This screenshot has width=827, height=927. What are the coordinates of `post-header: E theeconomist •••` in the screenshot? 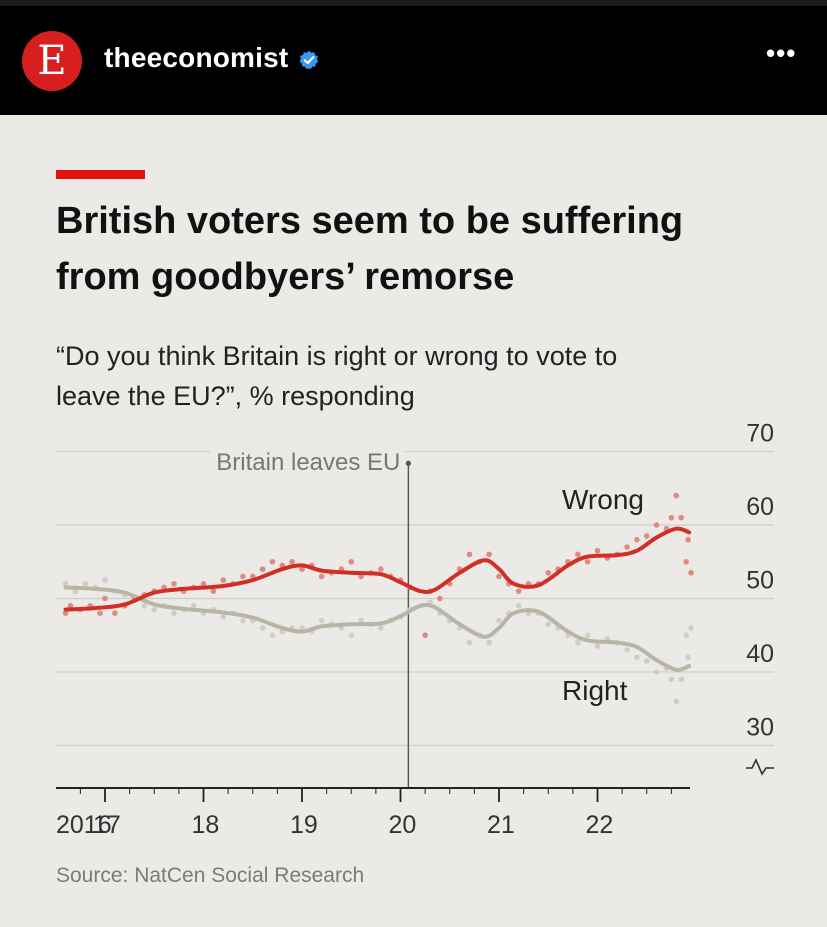 It's located at (413, 57).